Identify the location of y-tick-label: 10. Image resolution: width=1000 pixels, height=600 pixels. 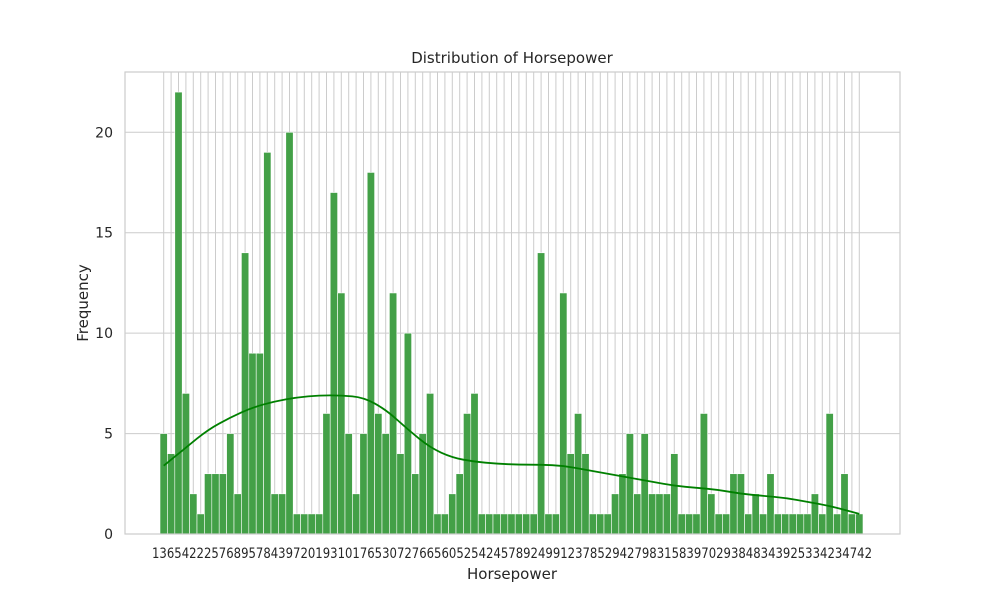
(104, 334).